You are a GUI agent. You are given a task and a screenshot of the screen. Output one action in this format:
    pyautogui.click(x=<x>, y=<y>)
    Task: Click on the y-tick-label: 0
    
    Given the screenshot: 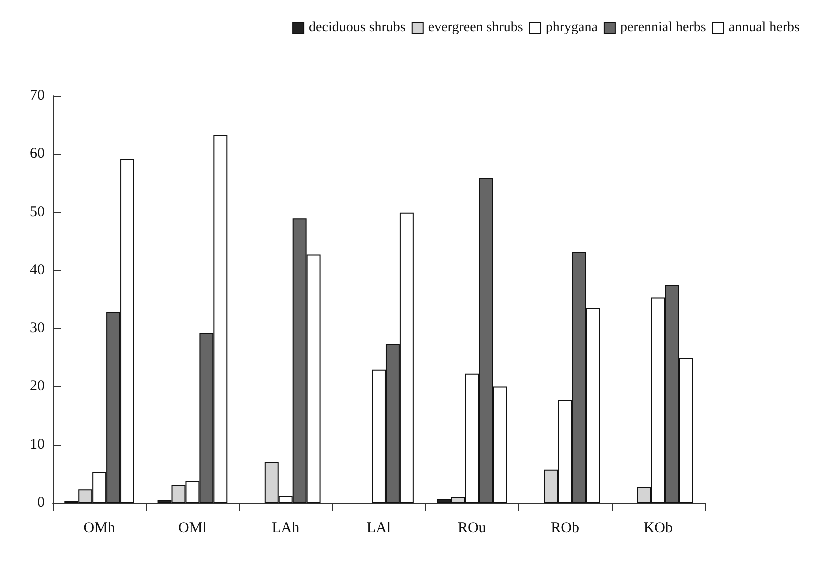 What is the action you would take?
    pyautogui.click(x=41, y=503)
    